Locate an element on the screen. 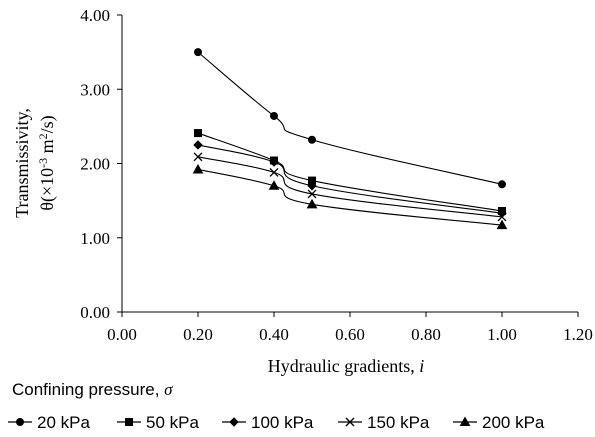 This screenshot has height=437, width=595. x-tick-label: 0.40 is located at coordinates (274, 334).